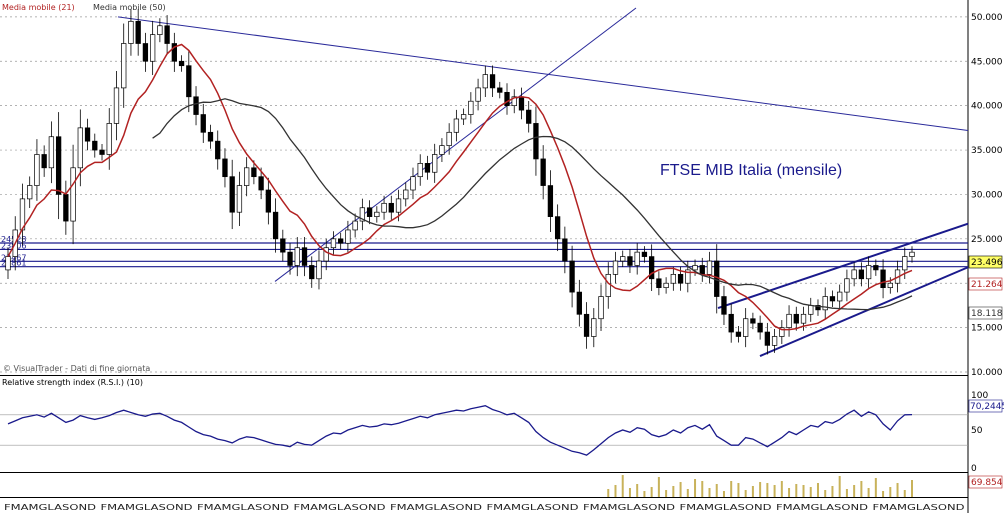  Describe the element at coordinates (460, 430) in the screenshot. I see `rsi-series-line` at that location.